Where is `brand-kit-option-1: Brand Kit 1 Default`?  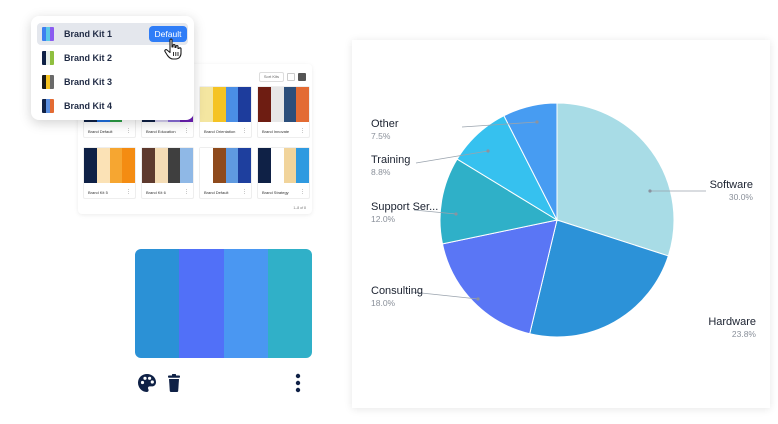
brand-kit-option-1: Brand Kit 1 Default is located at coordinates (112, 34).